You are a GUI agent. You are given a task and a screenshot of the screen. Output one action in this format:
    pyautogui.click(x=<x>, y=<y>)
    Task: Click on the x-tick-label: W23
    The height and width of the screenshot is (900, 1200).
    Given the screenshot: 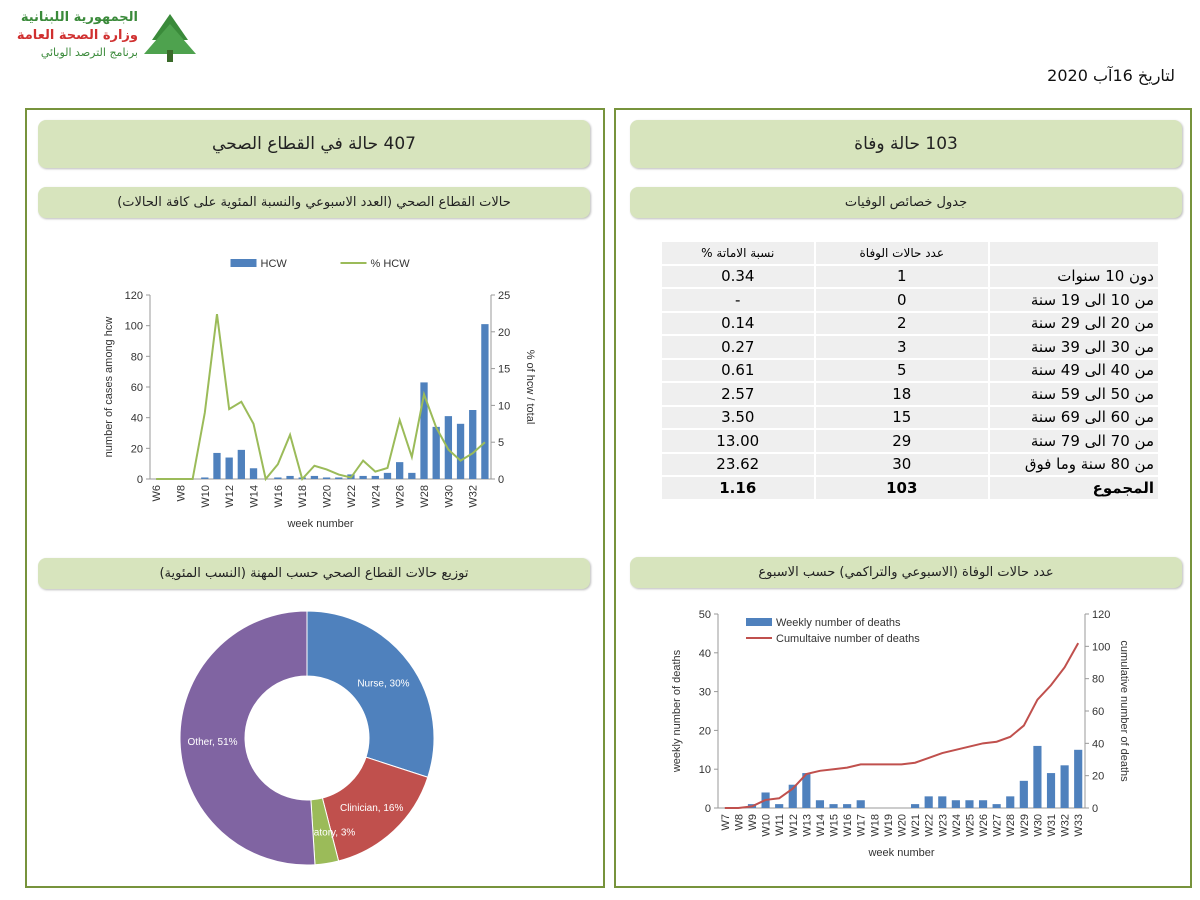 What is the action you would take?
    pyautogui.click(x=943, y=825)
    